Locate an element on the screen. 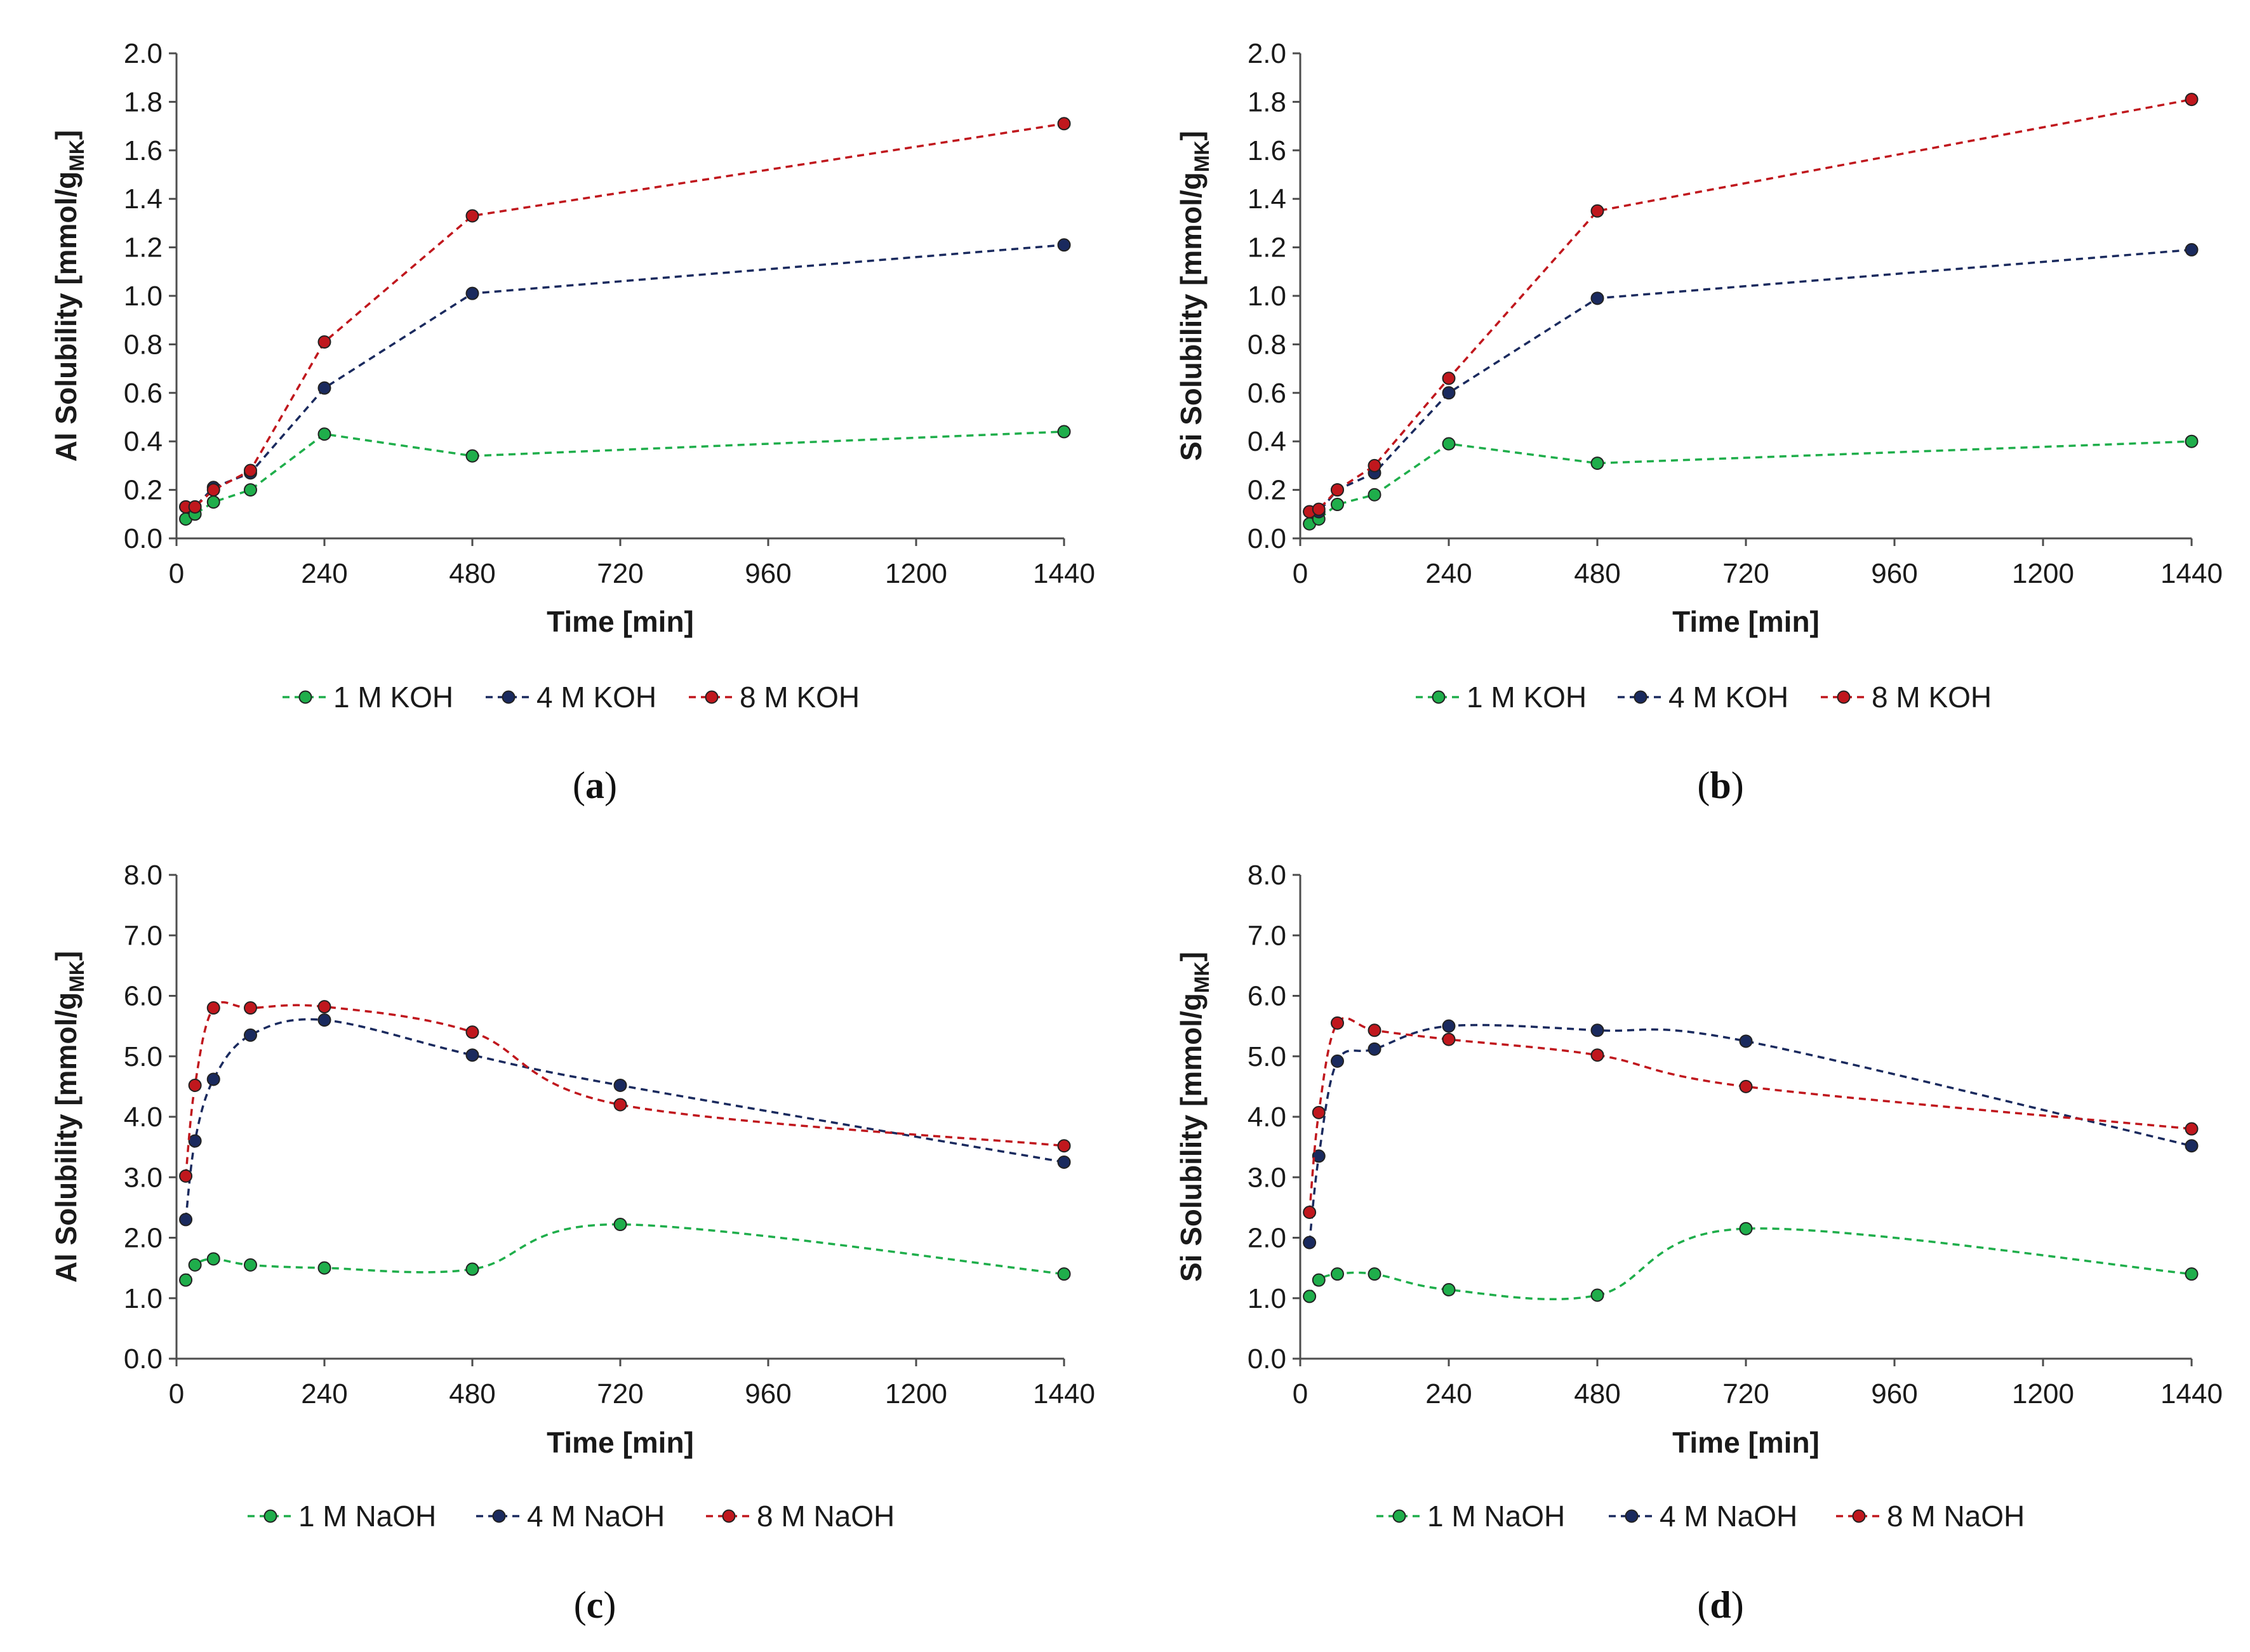 The width and height of the screenshot is (2250, 1652). y-tick-label: 0.2 is located at coordinates (1267, 490).